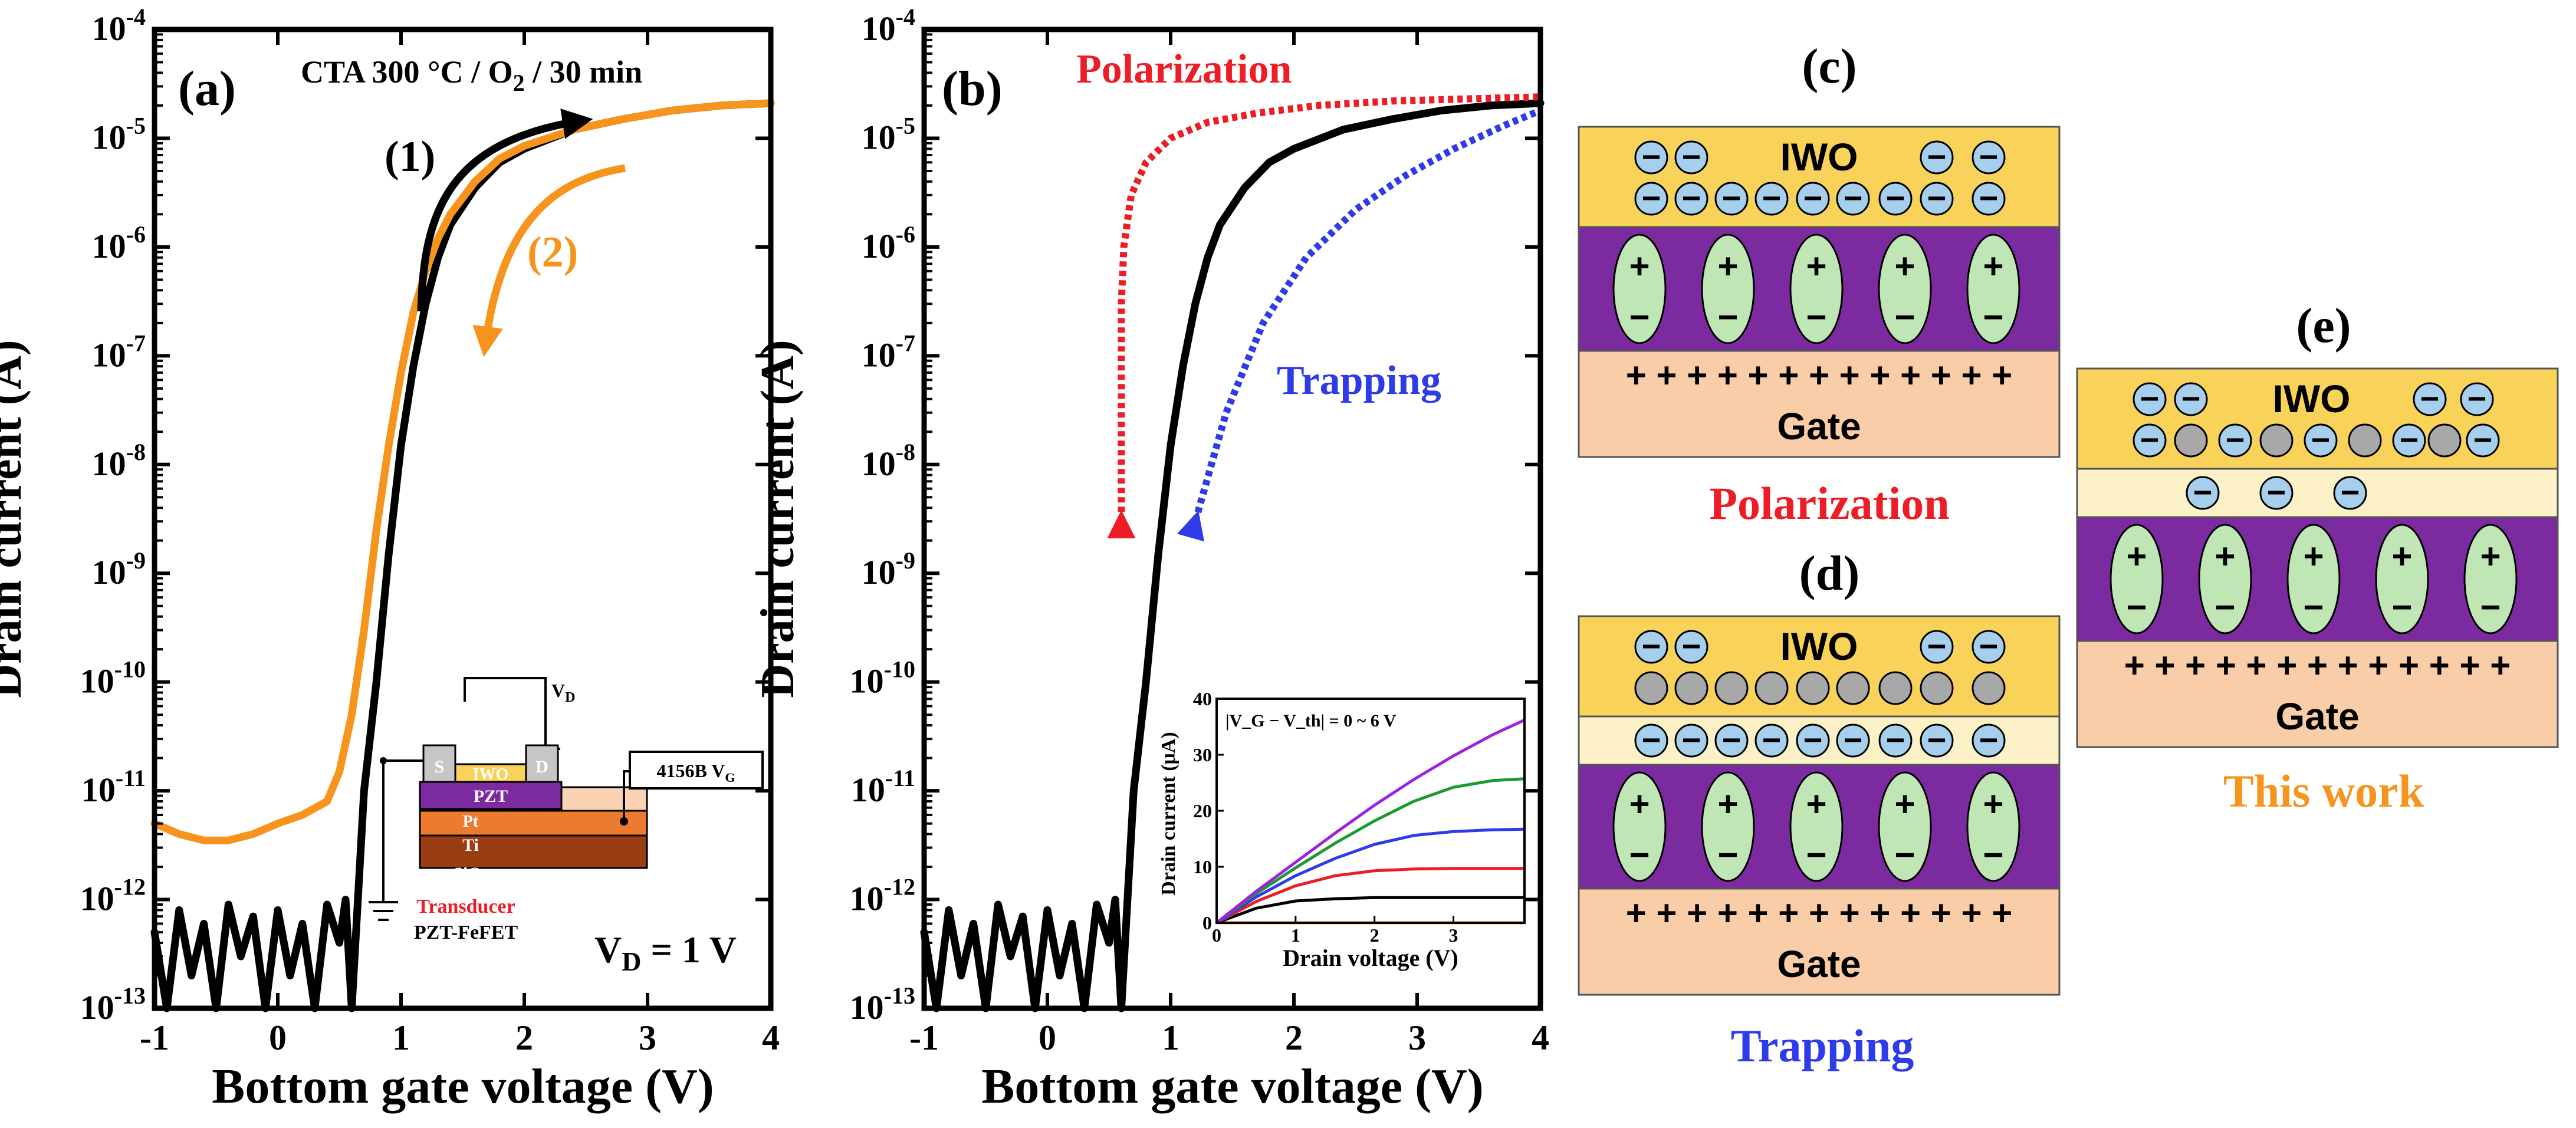  I want to click on panel-d-dipole, so click(1639, 826).